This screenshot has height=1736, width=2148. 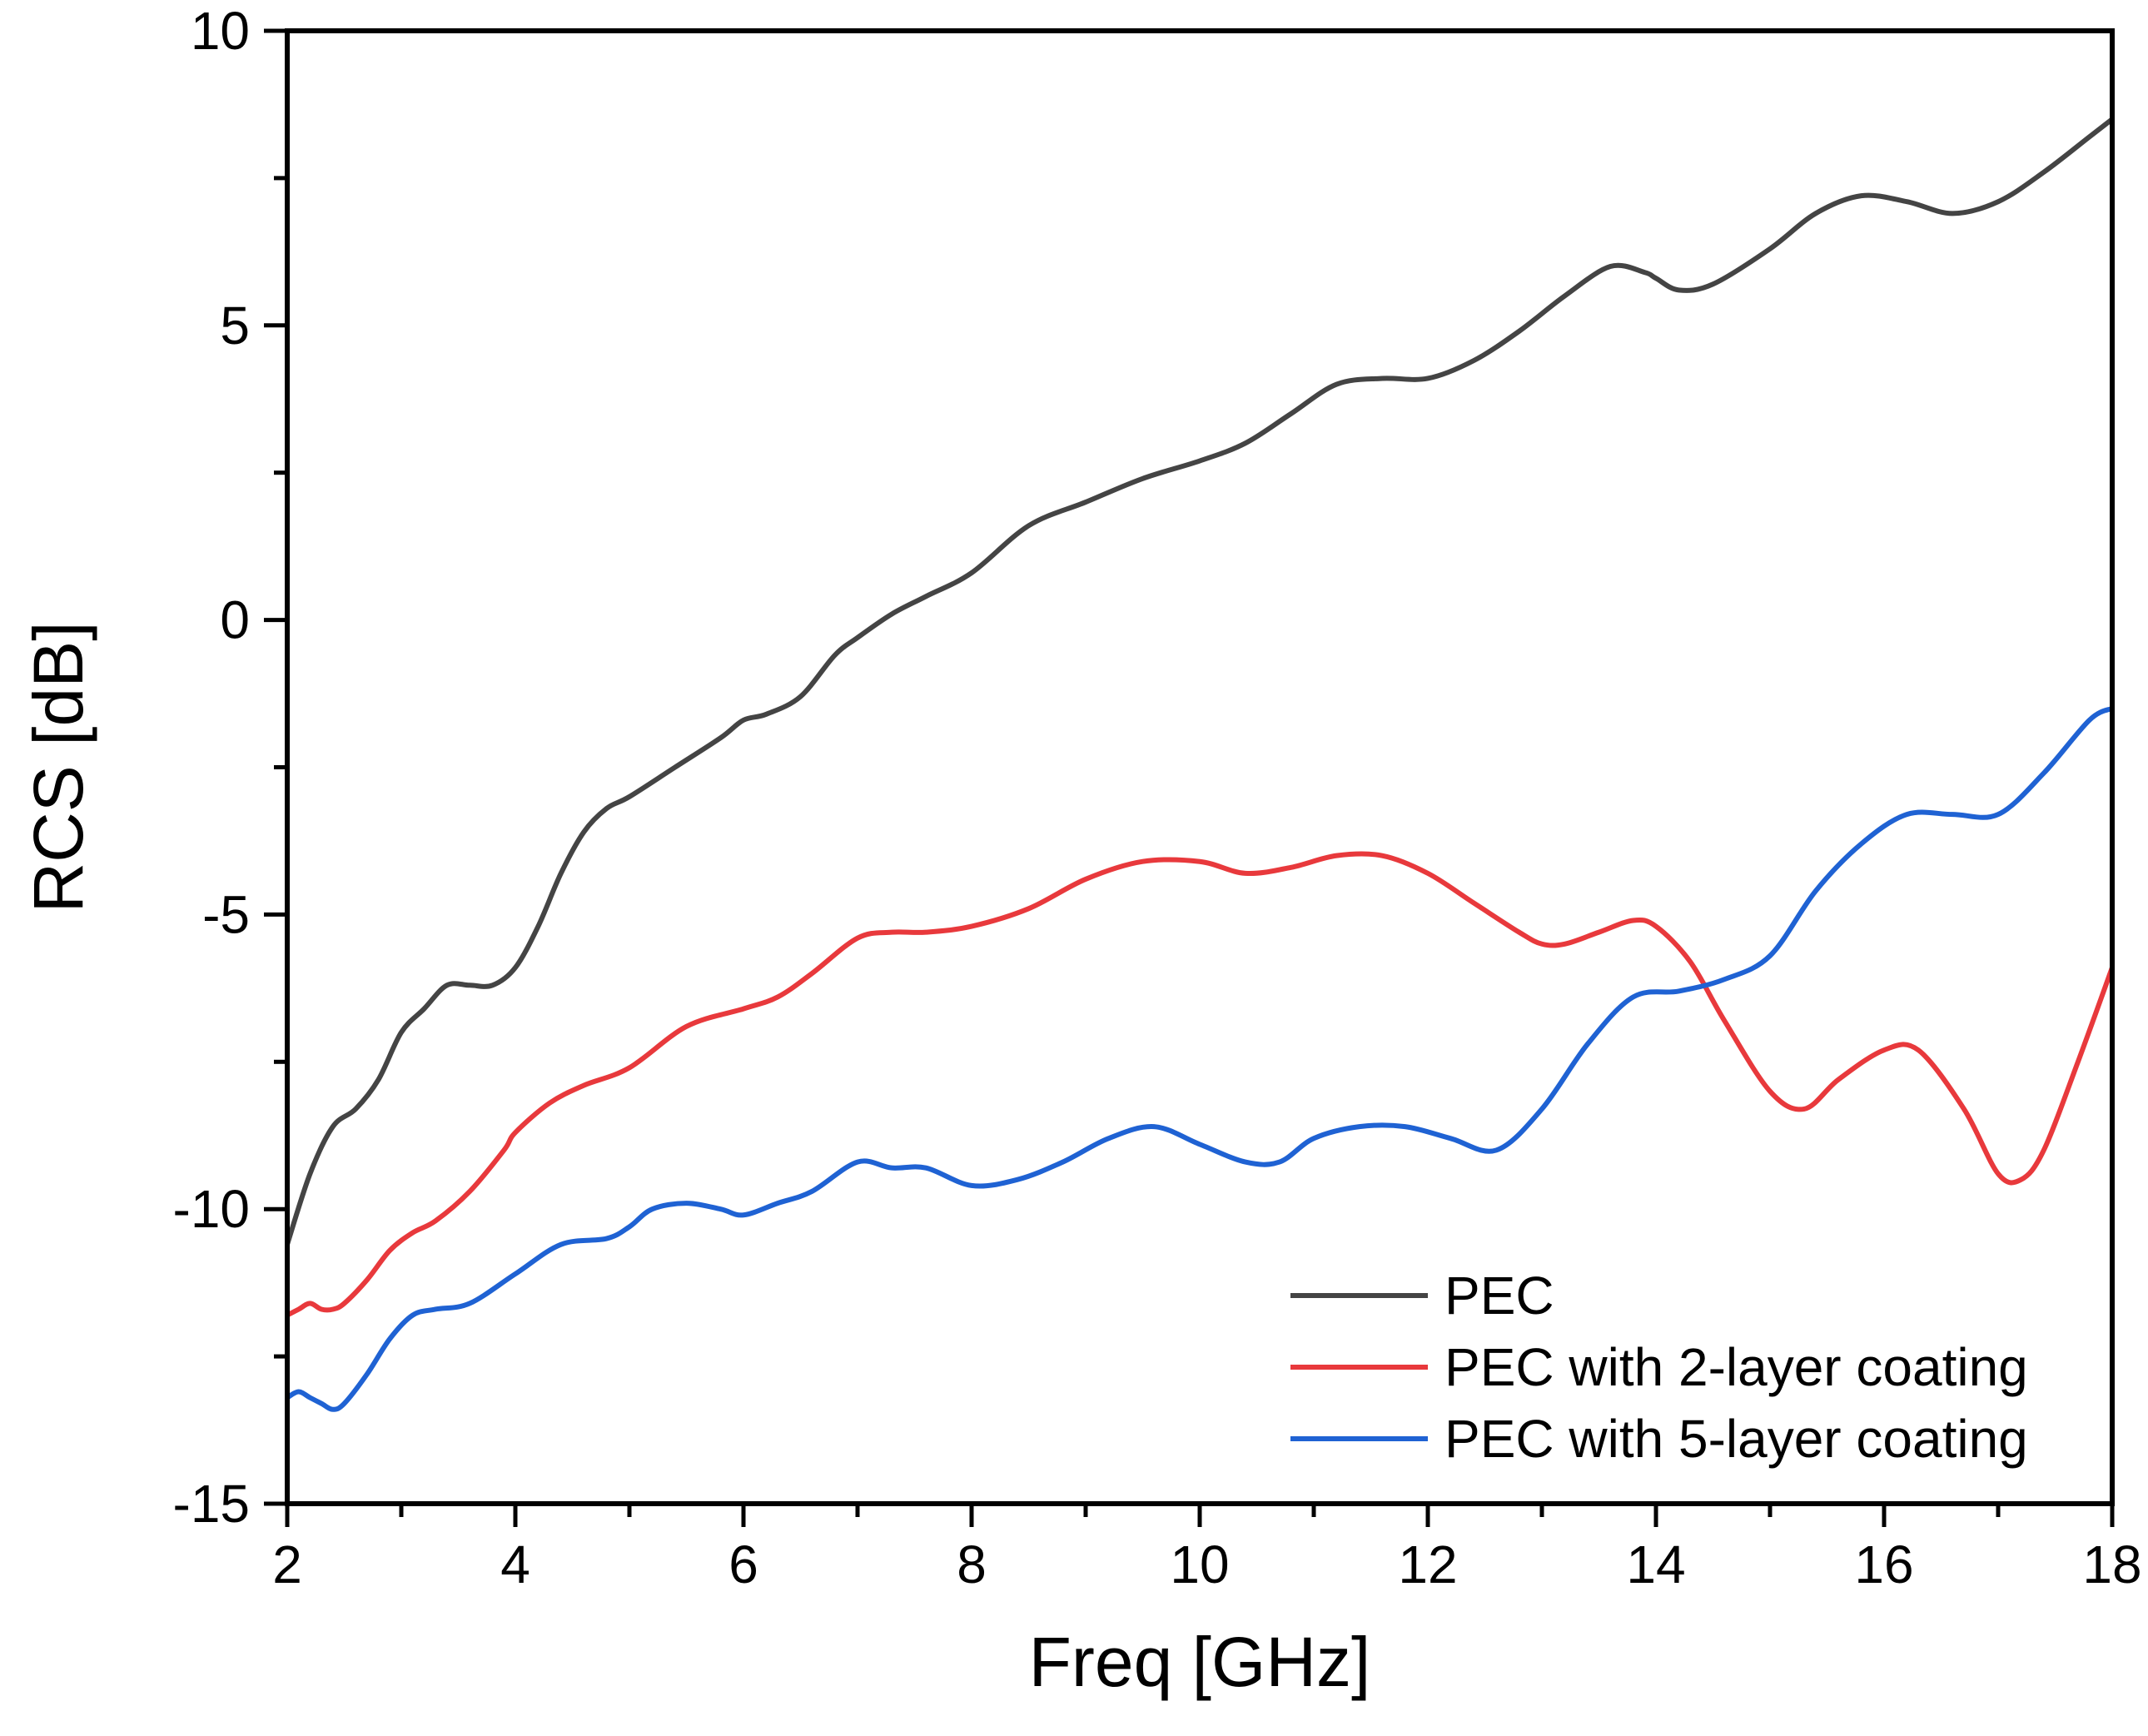 I want to click on legend-label: PEC with 2-layer coating, so click(x=1736, y=1367).